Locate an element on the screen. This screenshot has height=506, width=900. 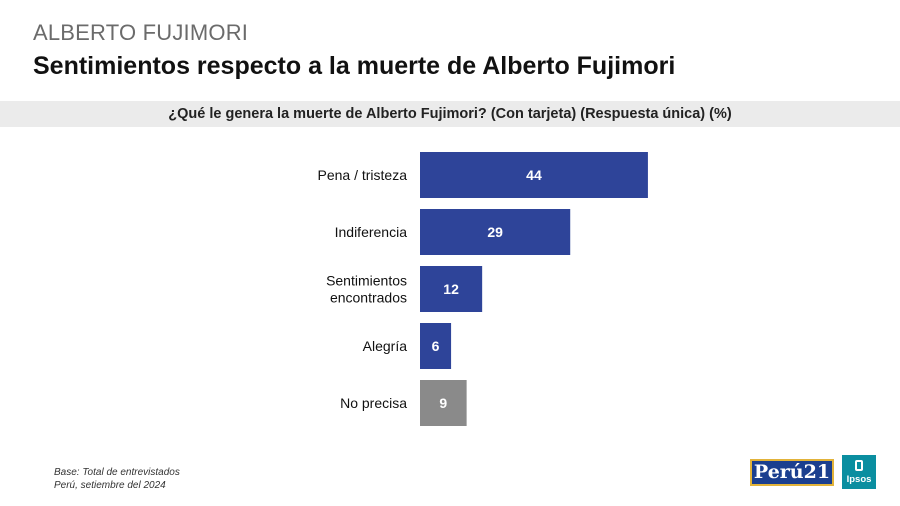
bar-value-label: 12 is located at coordinates (451, 289).